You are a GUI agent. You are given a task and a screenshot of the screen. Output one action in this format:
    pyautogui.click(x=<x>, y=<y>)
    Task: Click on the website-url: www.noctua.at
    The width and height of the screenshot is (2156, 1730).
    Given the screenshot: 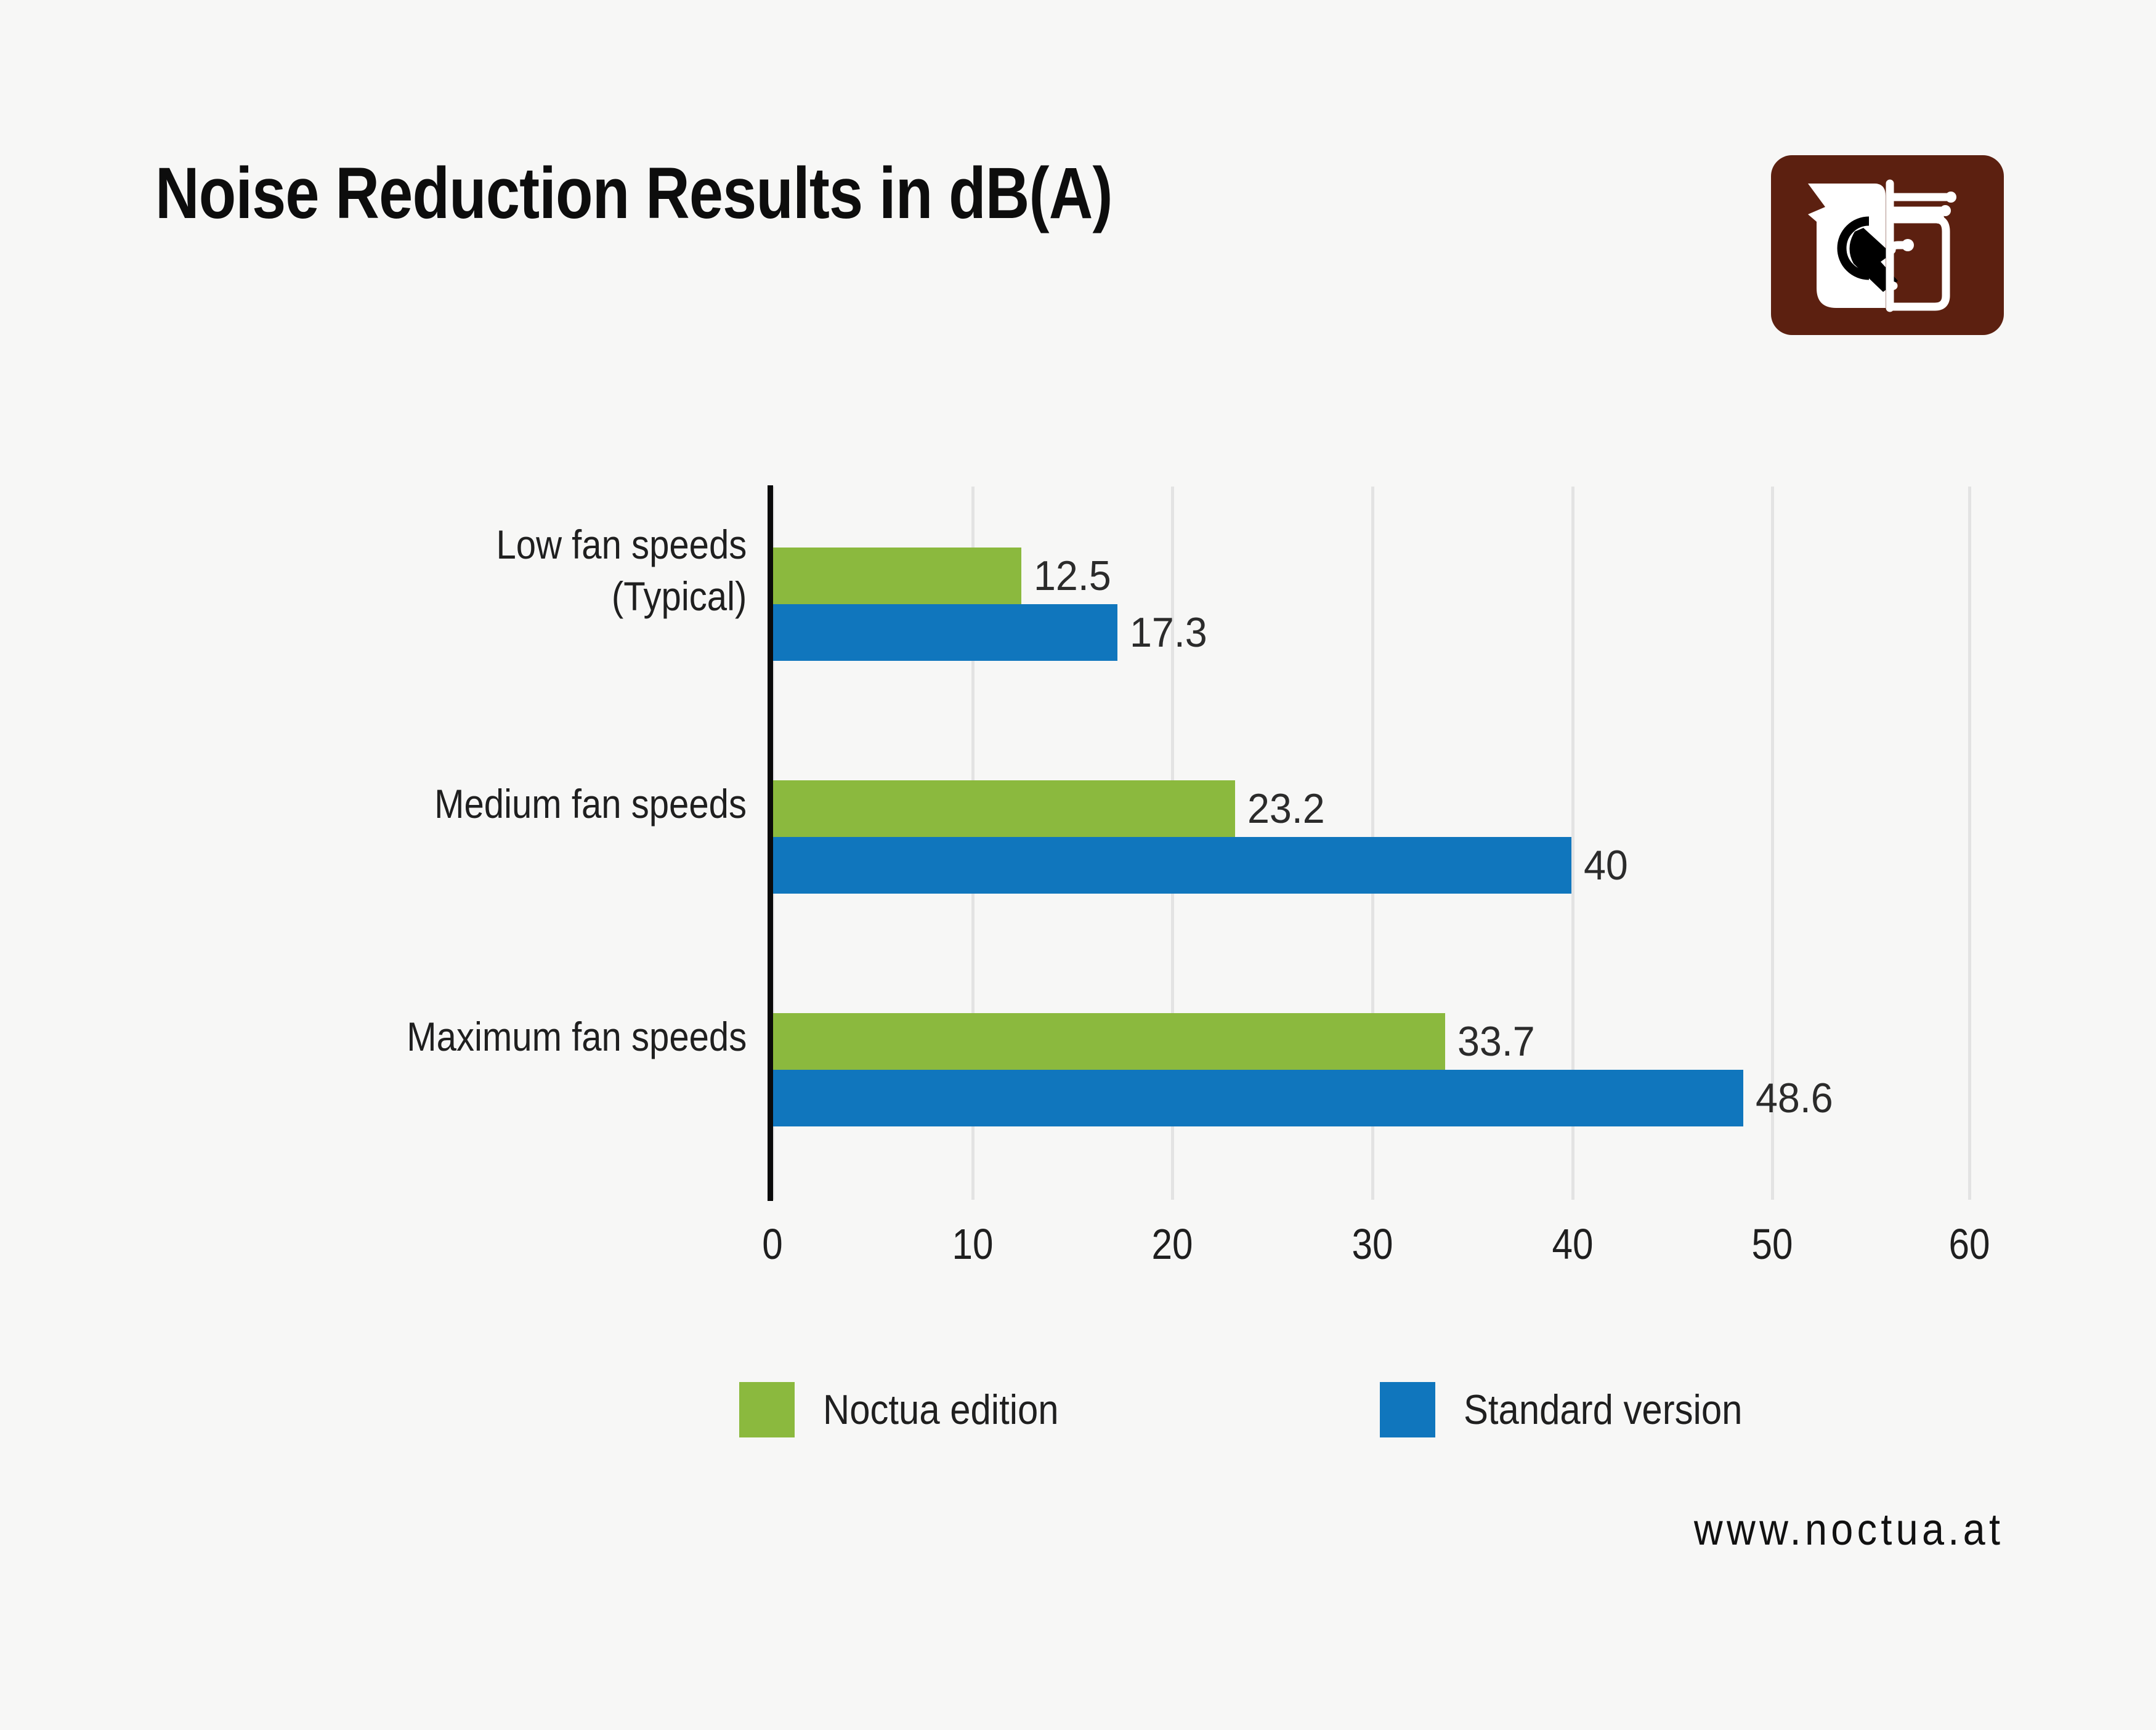 What is the action you would take?
    pyautogui.click(x=1848, y=1530)
    